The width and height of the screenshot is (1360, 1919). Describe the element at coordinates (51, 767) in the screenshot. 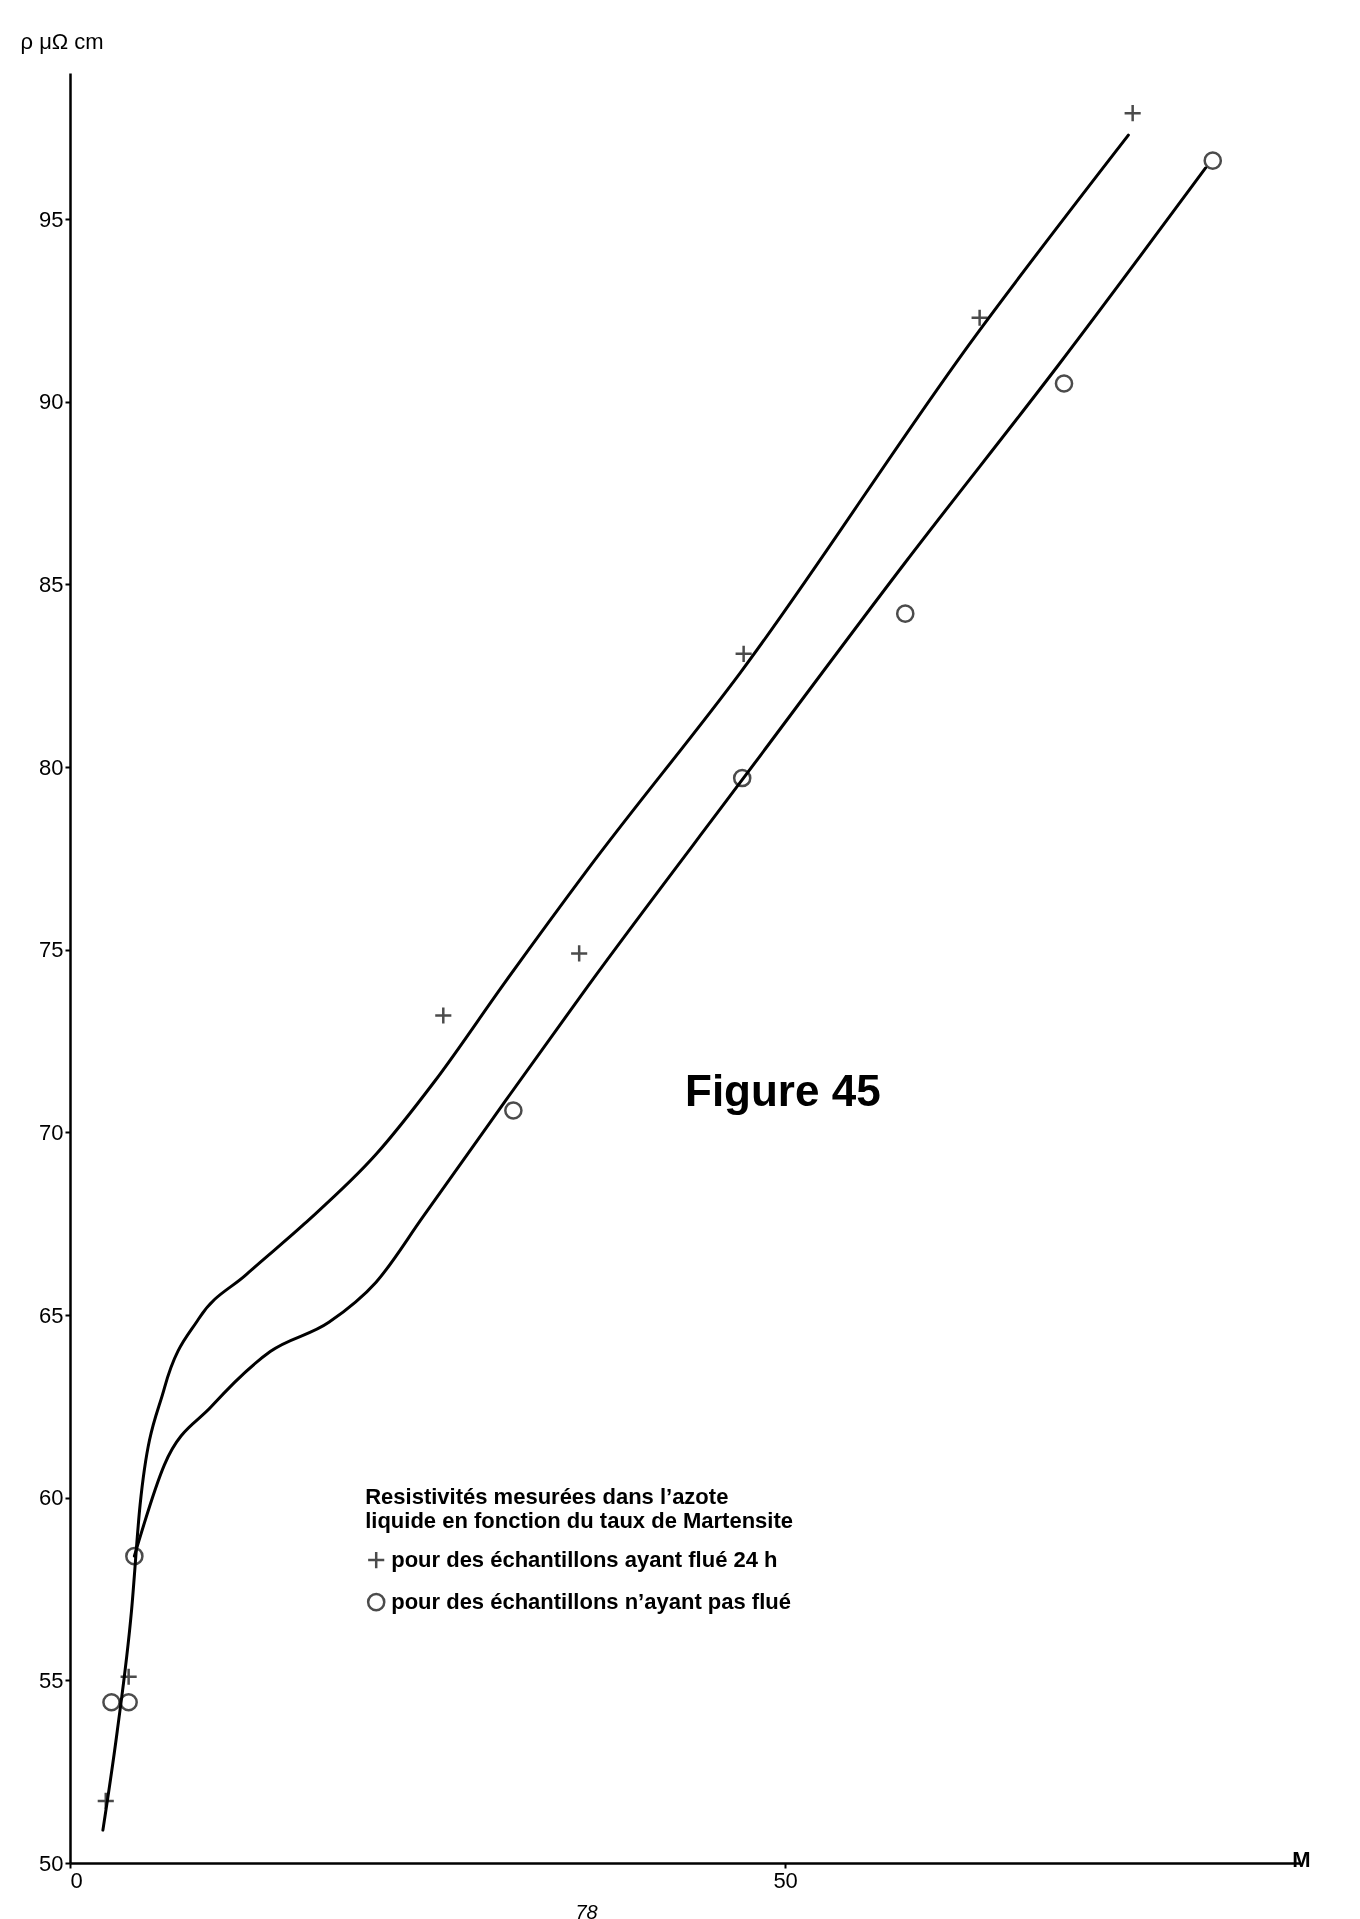

I see `y-tick-label: 80` at that location.